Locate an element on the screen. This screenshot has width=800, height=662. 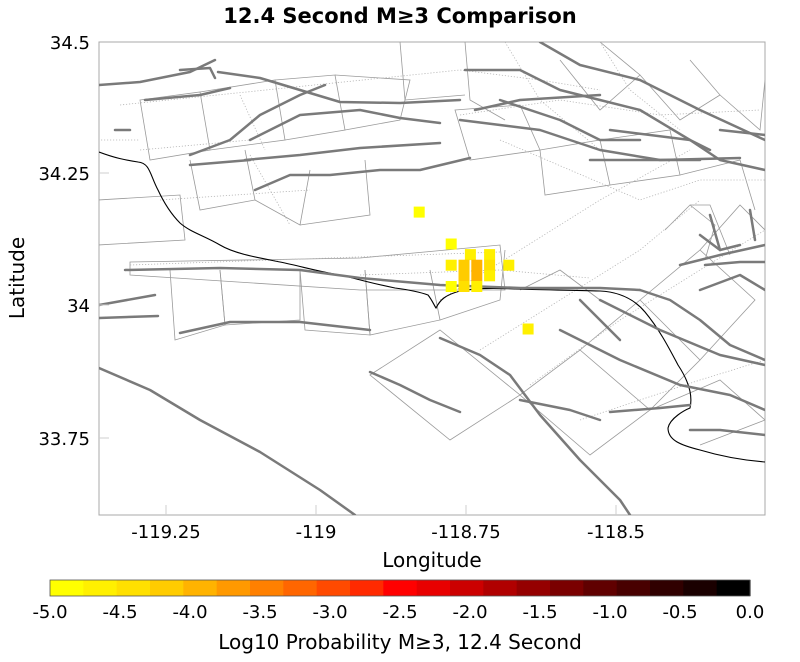
colorbar-tick-label: -3.0 is located at coordinates (329, 612).